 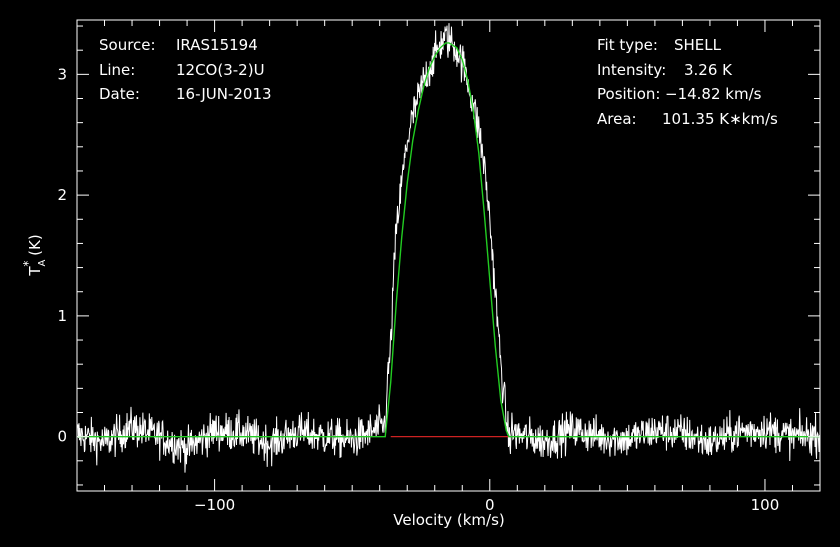 I want to click on y-tick-label: 1, so click(x=62, y=316).